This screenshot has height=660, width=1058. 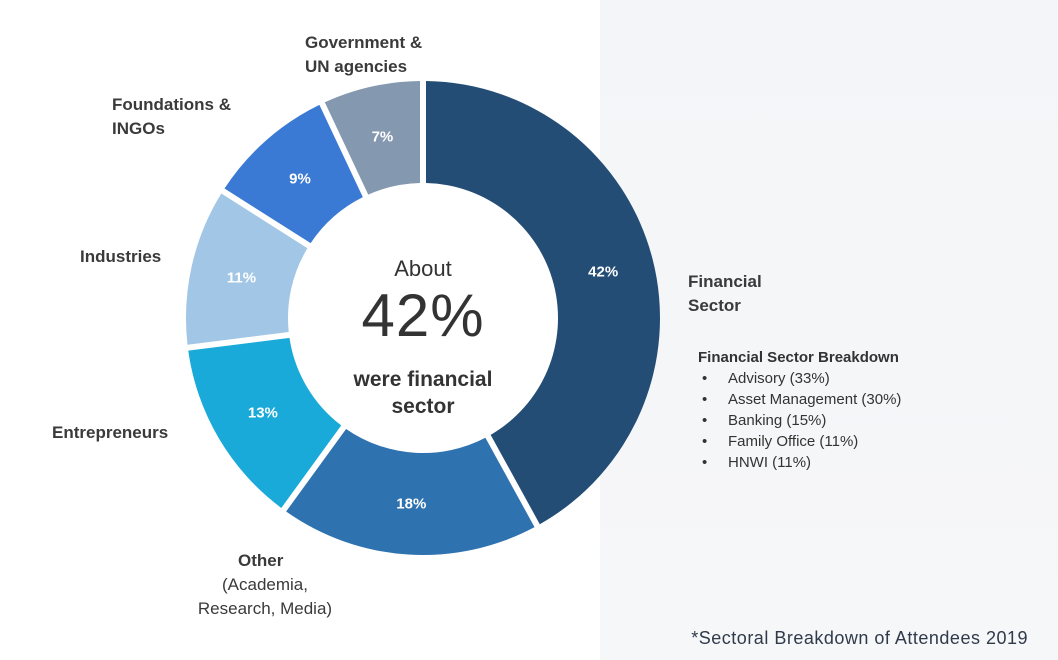 I want to click on breakdown-title: Financial Sector Breakdown, so click(x=798, y=357).